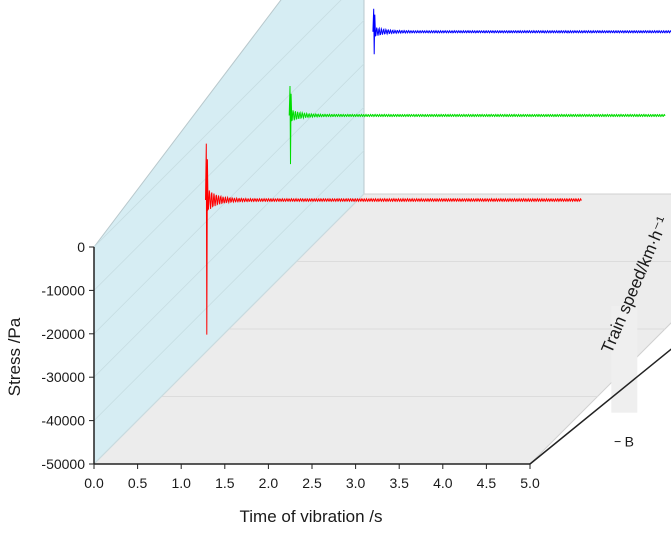 Image resolution: width=671 pixels, height=534 pixels. Describe the element at coordinates (629, 442) in the screenshot. I see `z-tick-label: B` at that location.